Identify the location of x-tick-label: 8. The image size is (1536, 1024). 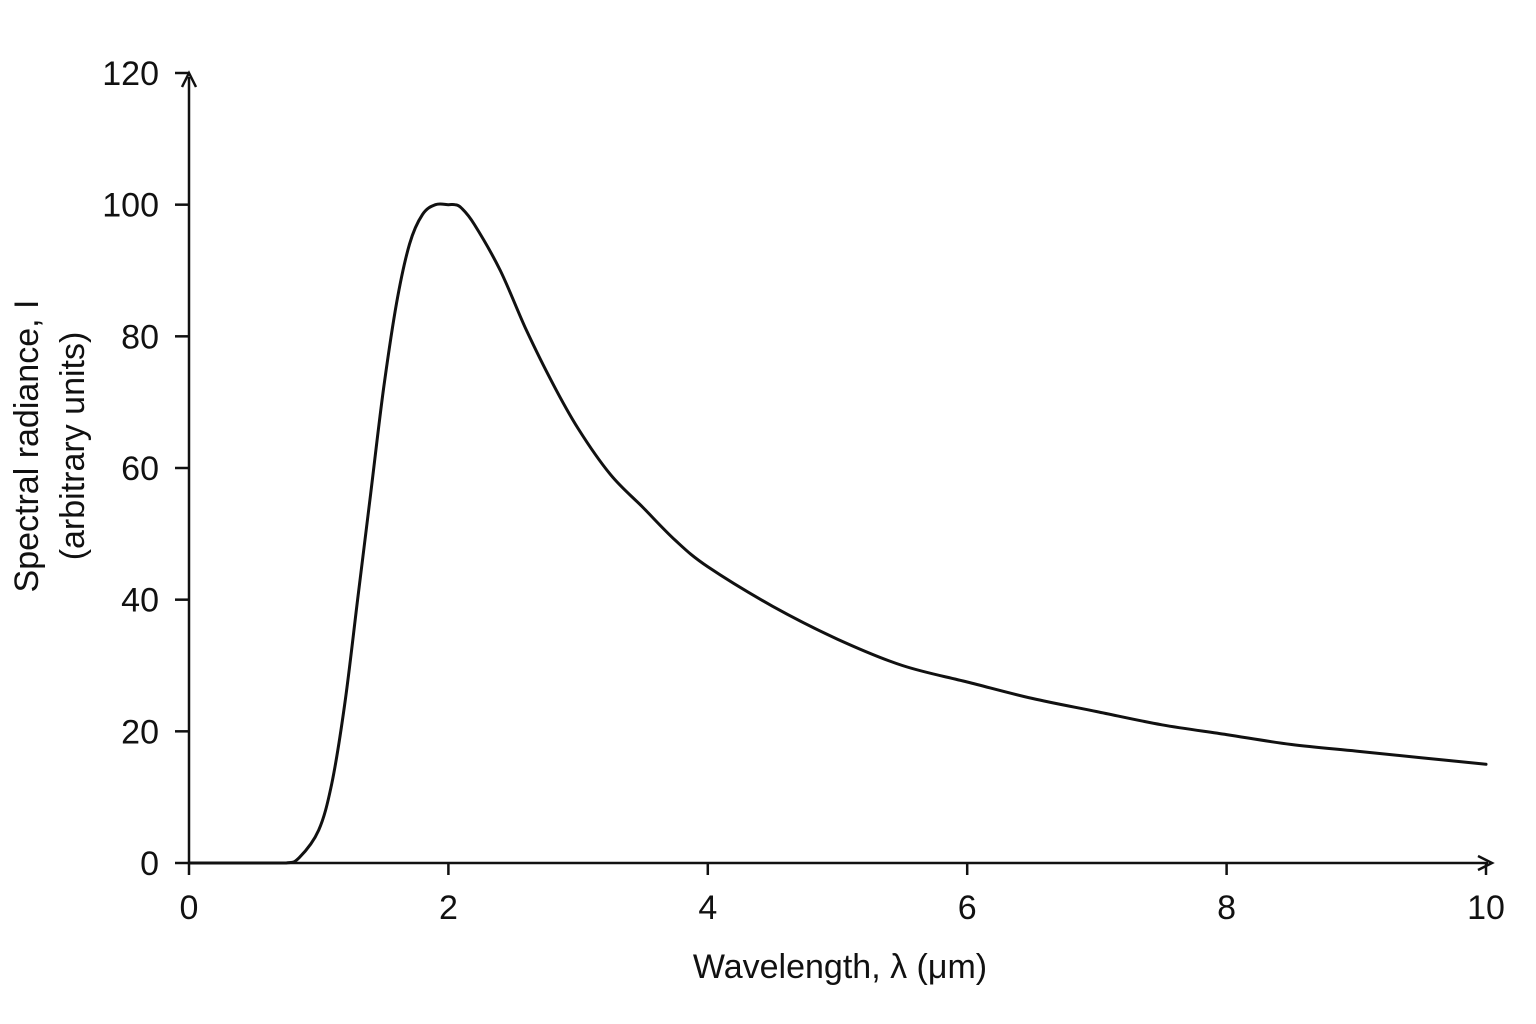
(1226, 908).